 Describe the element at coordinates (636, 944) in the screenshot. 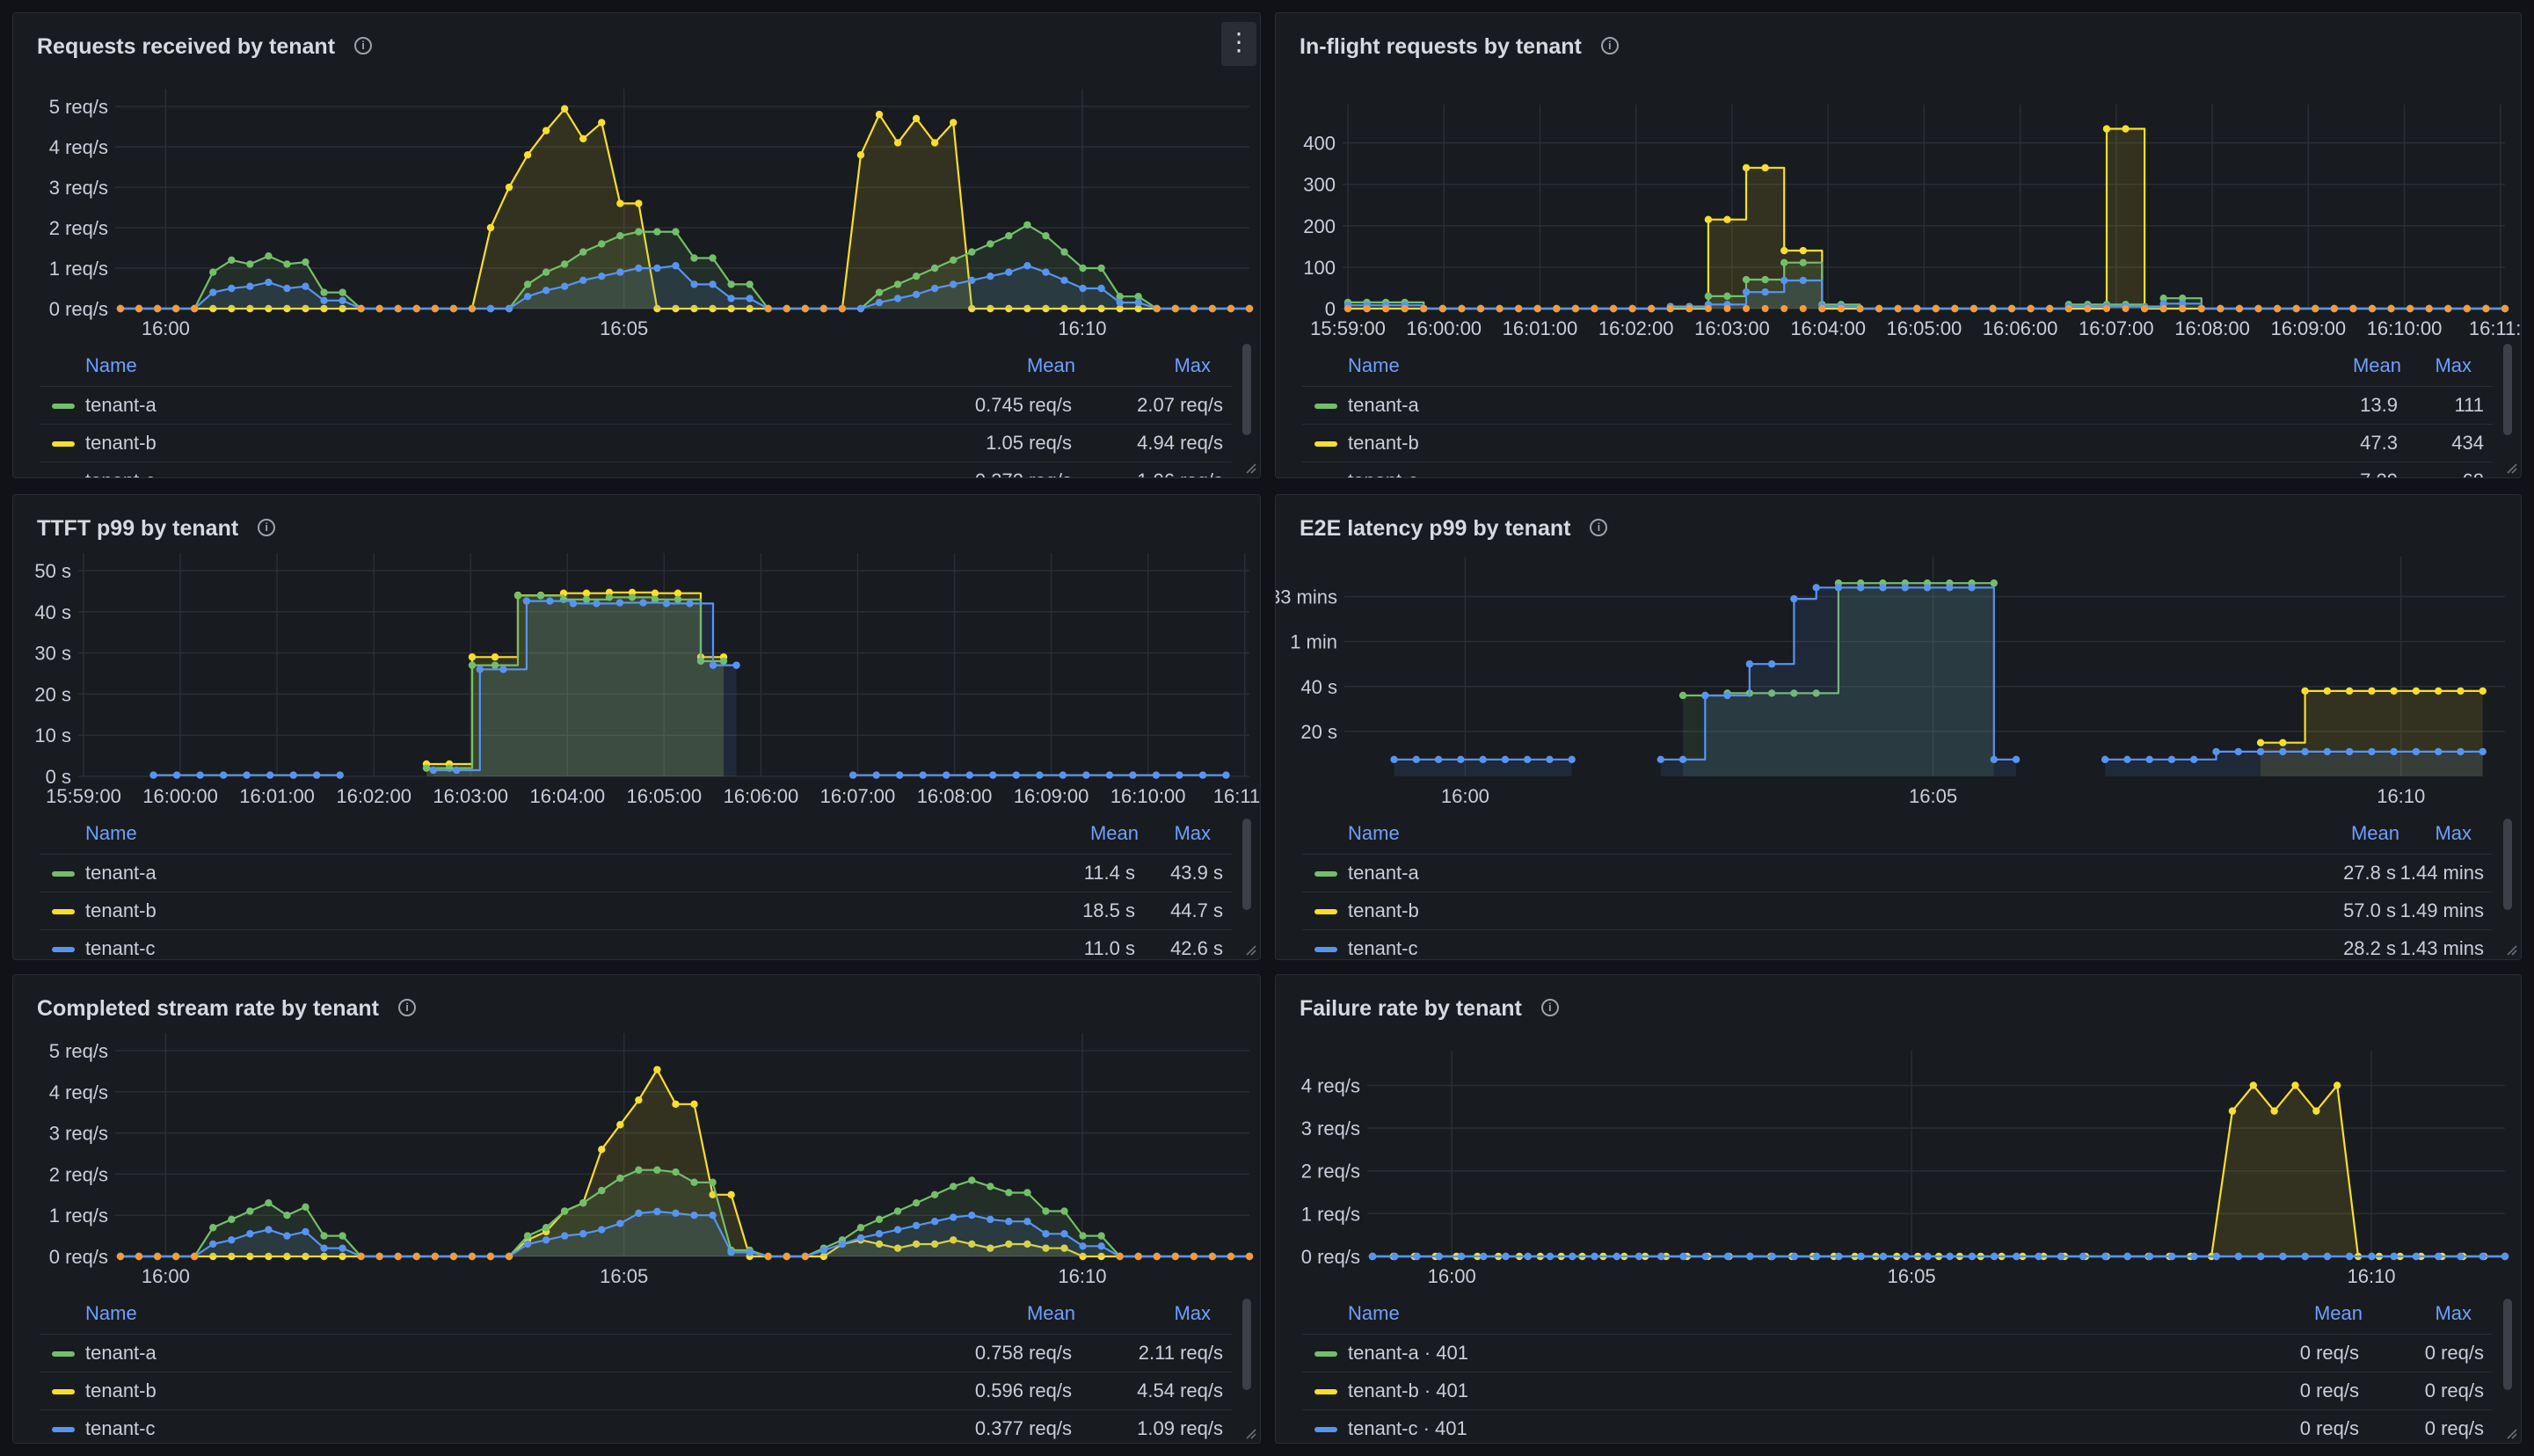

I see `legend-row: tenant-c 11.0 s 42.6 s` at that location.